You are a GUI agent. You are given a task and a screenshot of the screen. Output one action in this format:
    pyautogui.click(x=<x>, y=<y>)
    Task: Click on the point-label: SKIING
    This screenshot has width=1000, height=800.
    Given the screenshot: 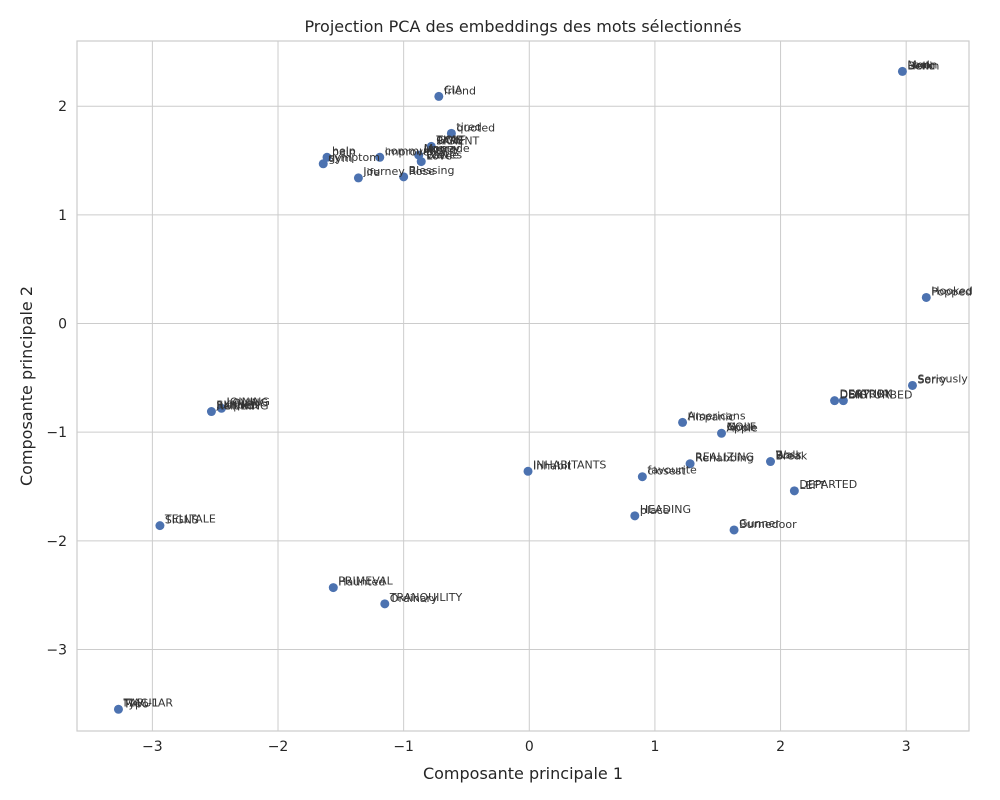 What is the action you would take?
    pyautogui.click(x=234, y=405)
    